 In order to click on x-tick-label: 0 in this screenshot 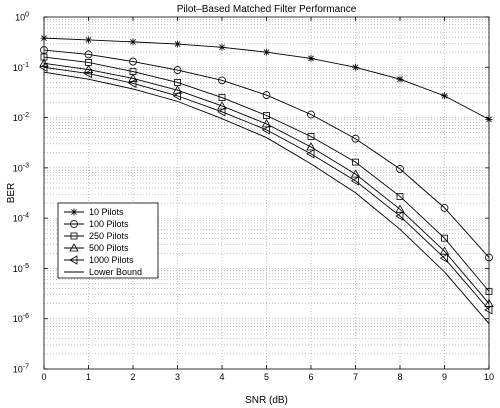, I will do `click(43, 377)`.